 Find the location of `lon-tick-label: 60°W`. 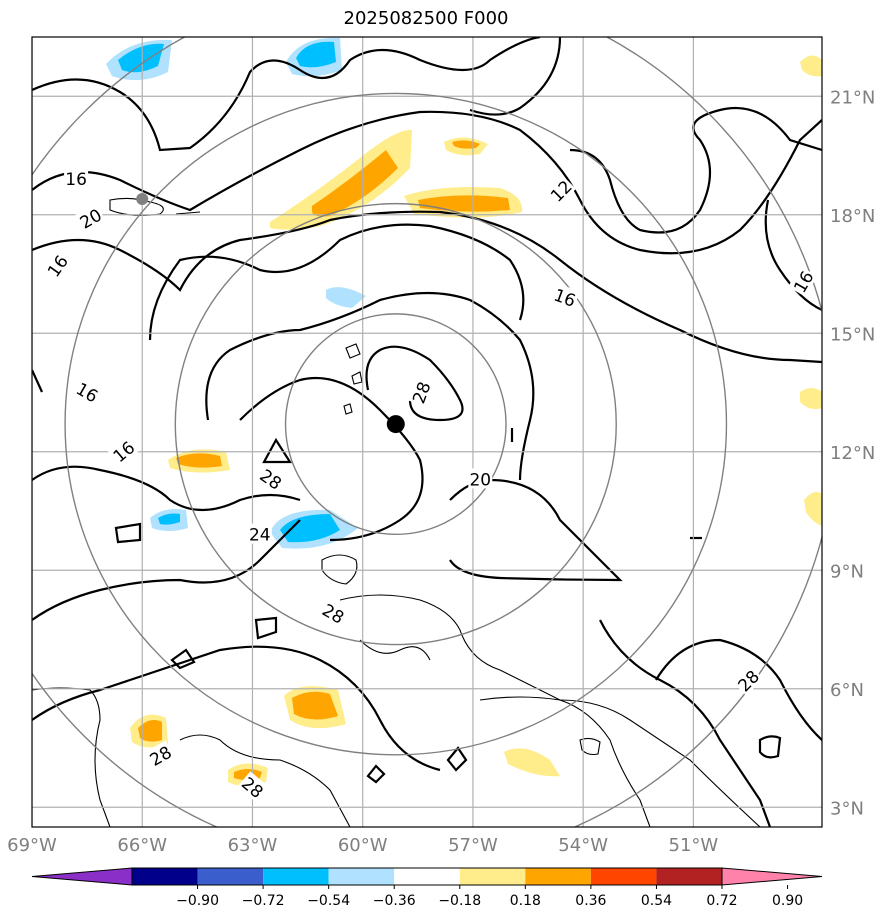

lon-tick-label: 60°W is located at coordinates (363, 845).